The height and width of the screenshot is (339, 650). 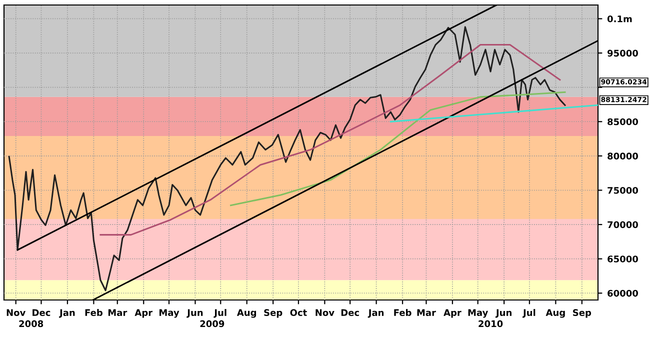 I want to click on y-tick-label: 75000, so click(x=623, y=190).